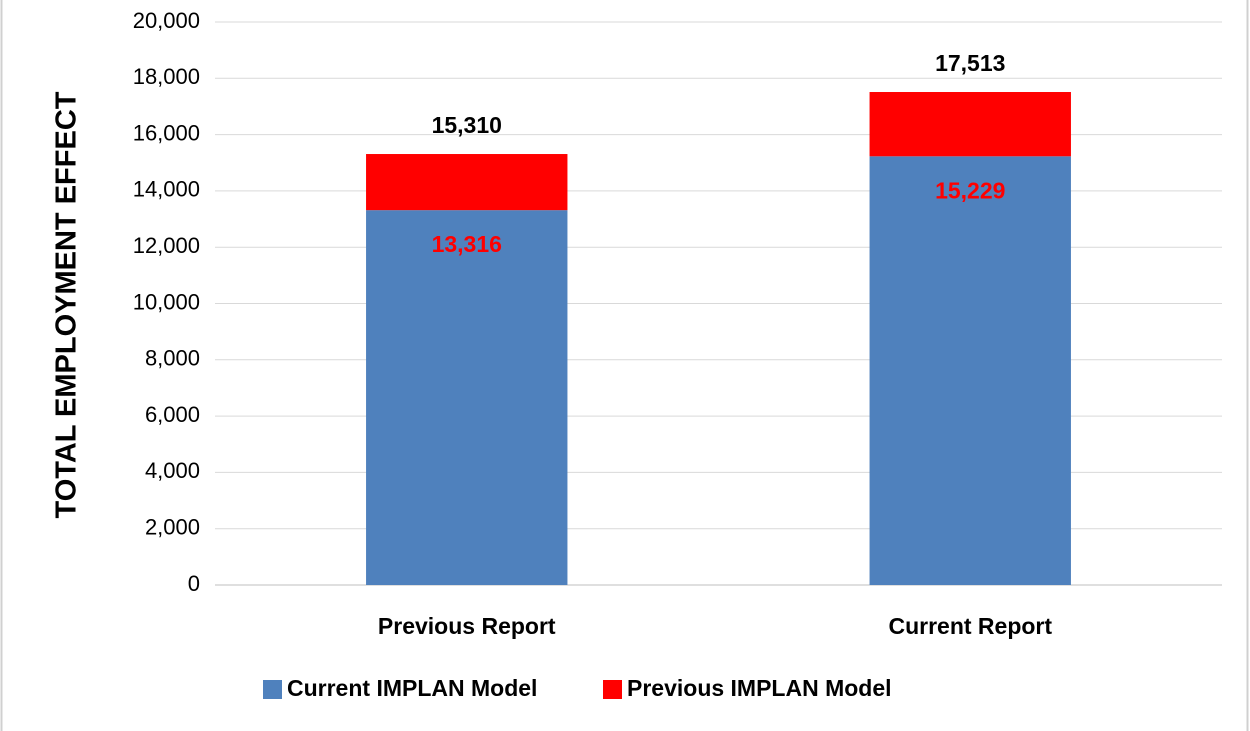 This screenshot has width=1250, height=731. Describe the element at coordinates (172, 470) in the screenshot. I see `y-tick-label: 4,000` at that location.